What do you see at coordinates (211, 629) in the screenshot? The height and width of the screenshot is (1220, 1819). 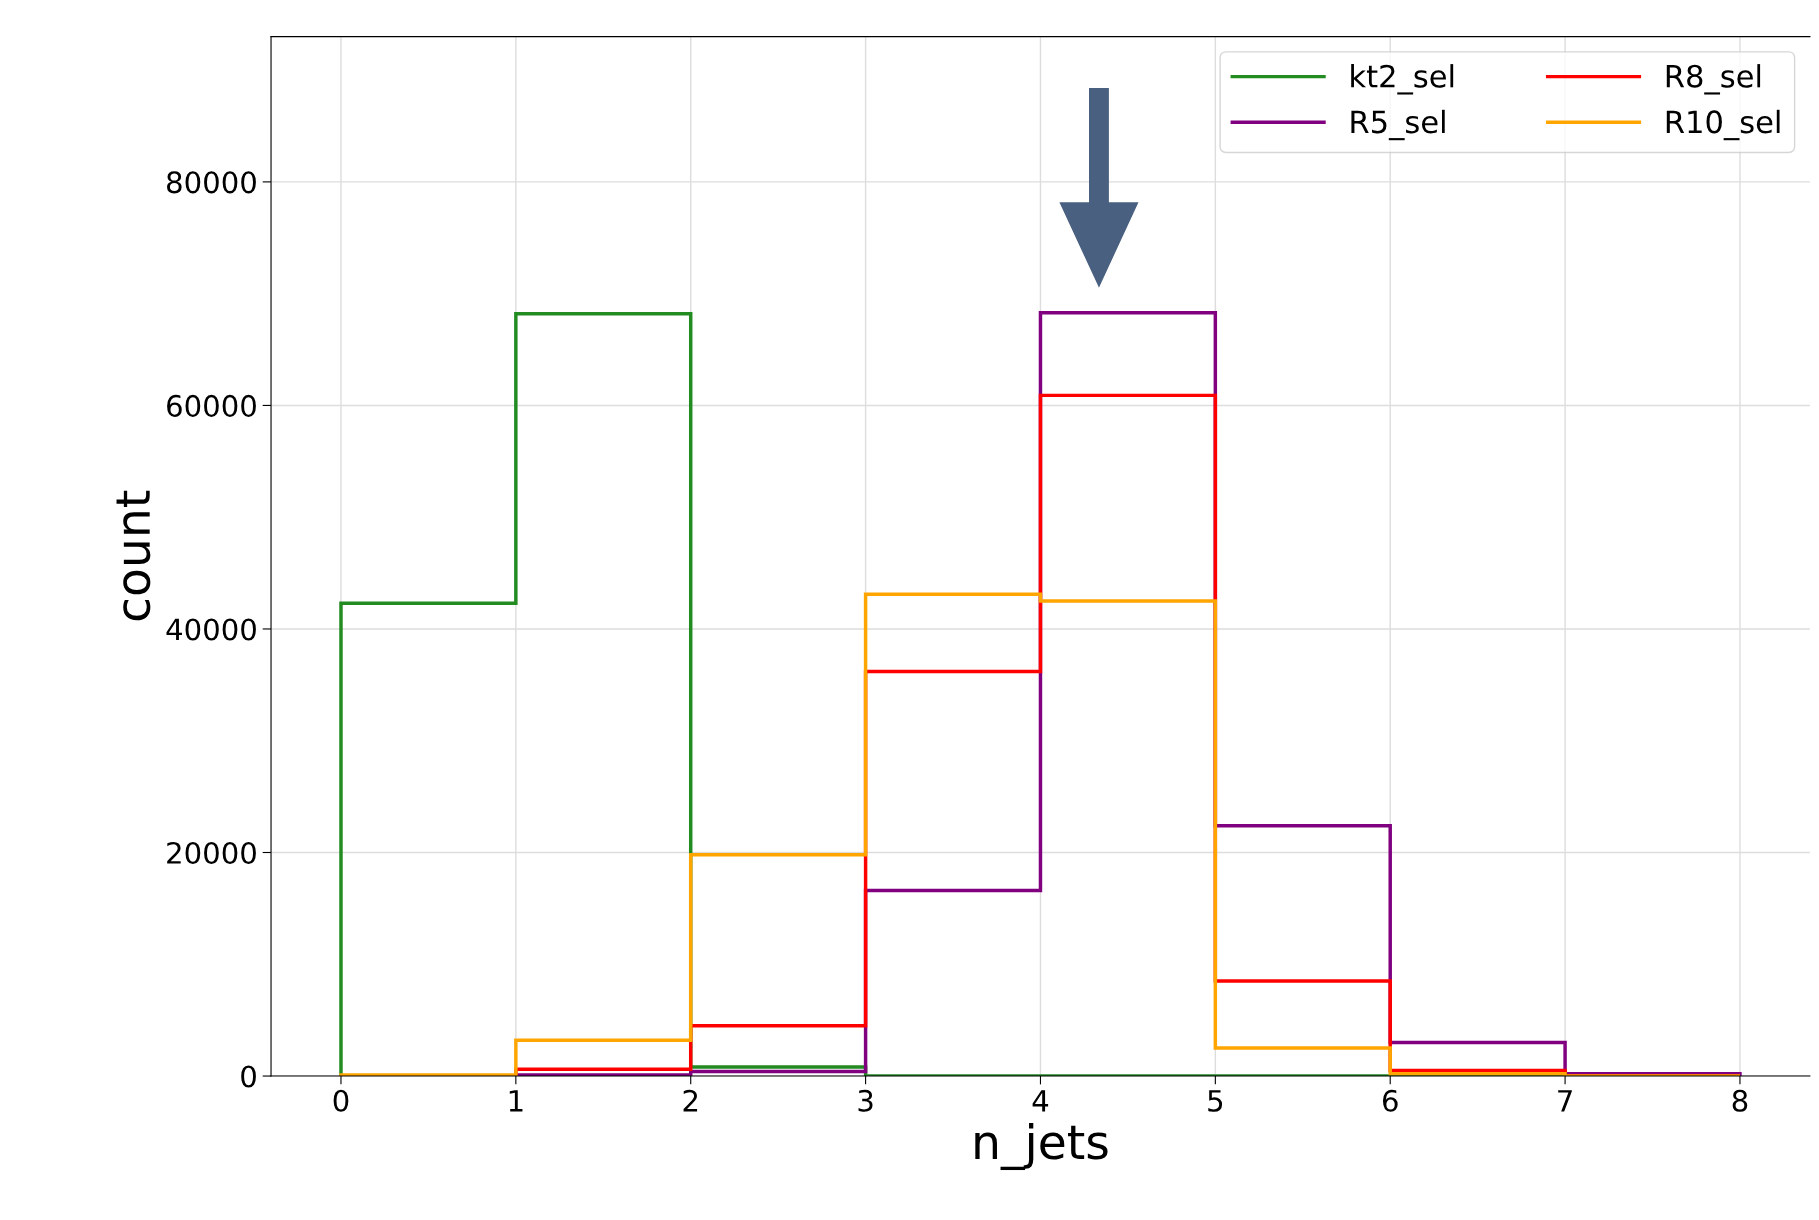 I see `y-tick-label: 40000` at bounding box center [211, 629].